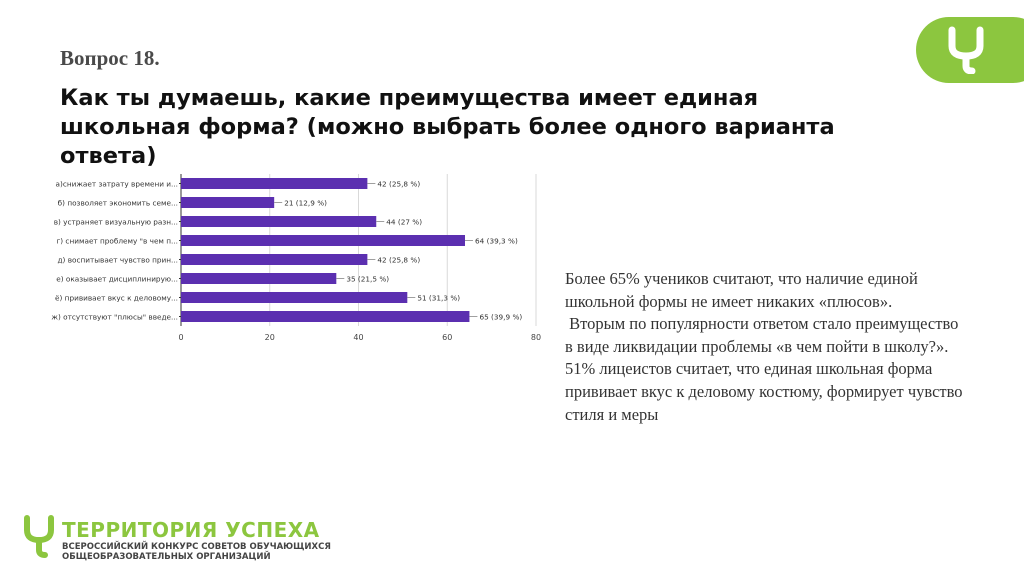 This screenshot has width=1024, height=576. Describe the element at coordinates (447, 337) in the screenshot. I see `x-tick-label: 60` at that location.